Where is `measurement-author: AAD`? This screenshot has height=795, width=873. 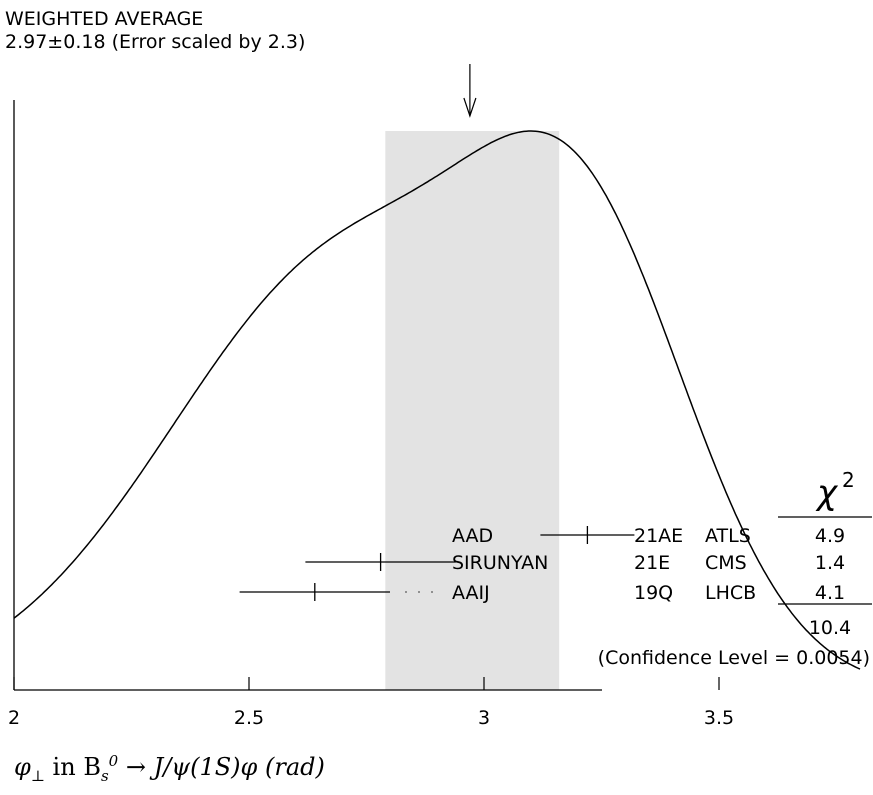
measurement-author: AAD is located at coordinates (472, 536).